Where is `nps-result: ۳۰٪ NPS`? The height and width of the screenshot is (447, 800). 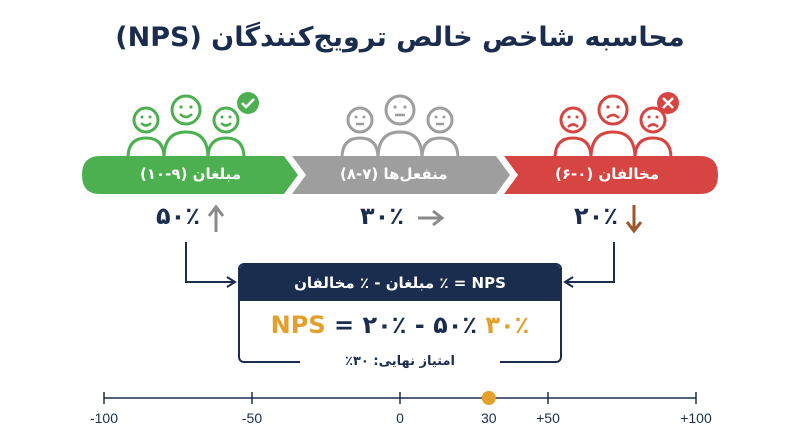
nps-result: ۳۰٪ NPS is located at coordinates (400, 325).